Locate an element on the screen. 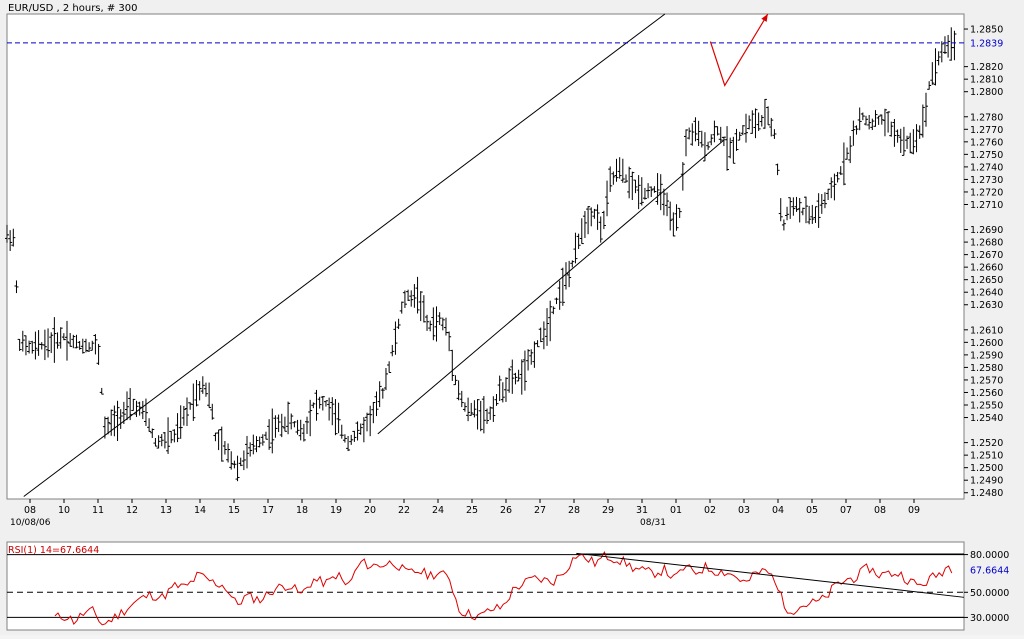  x-axis-tick-label: 10 is located at coordinates (64, 510).